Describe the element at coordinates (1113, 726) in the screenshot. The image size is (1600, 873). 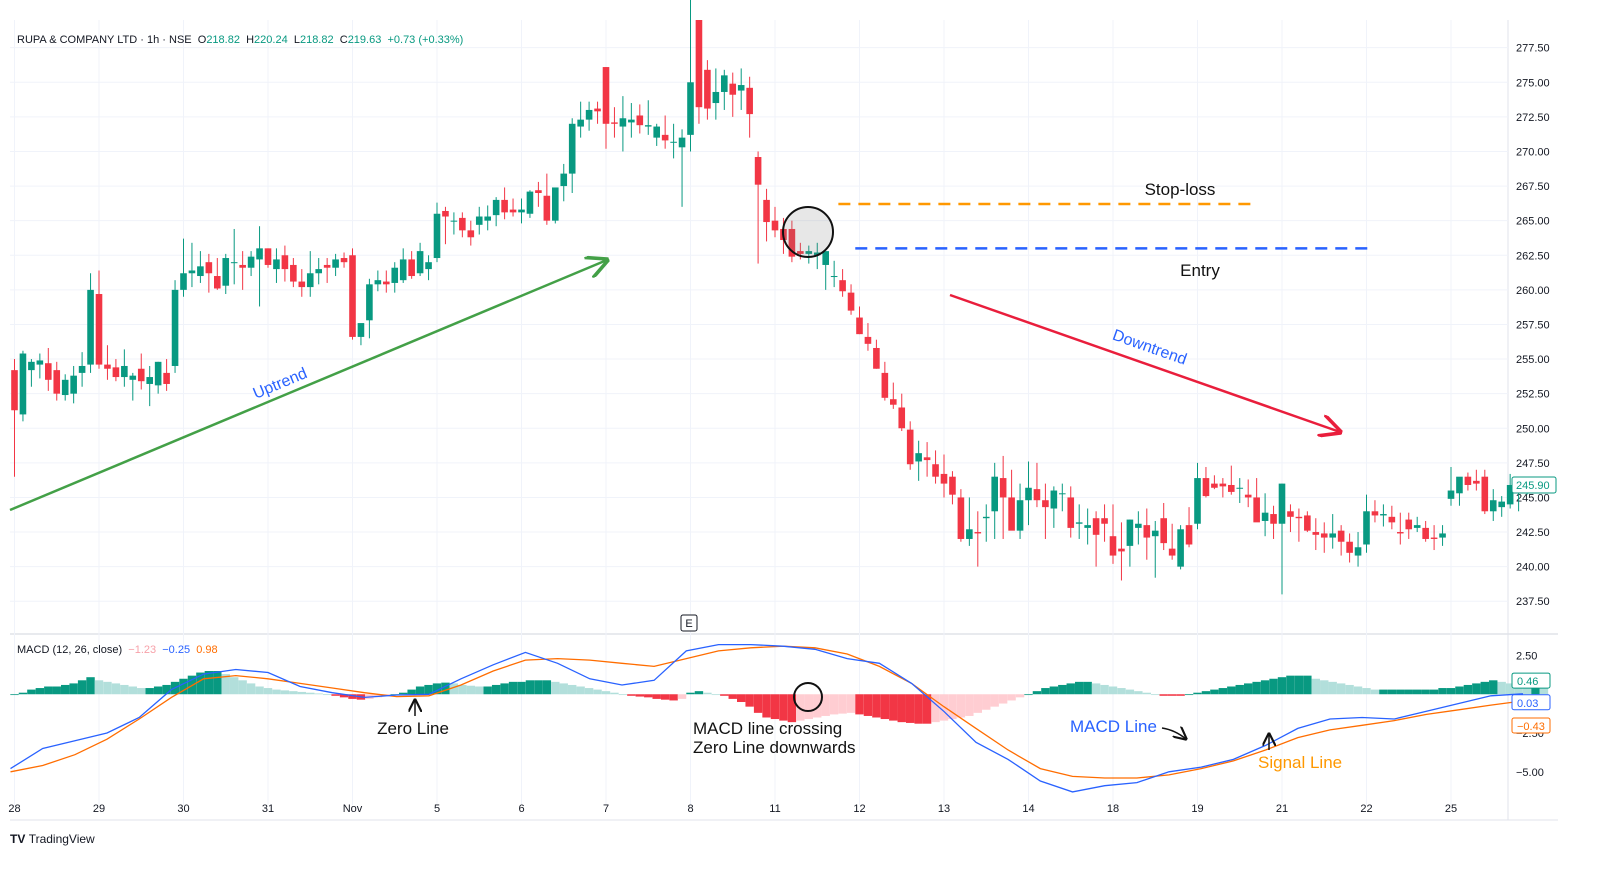
I see `macd-line-label: MACD Line` at that location.